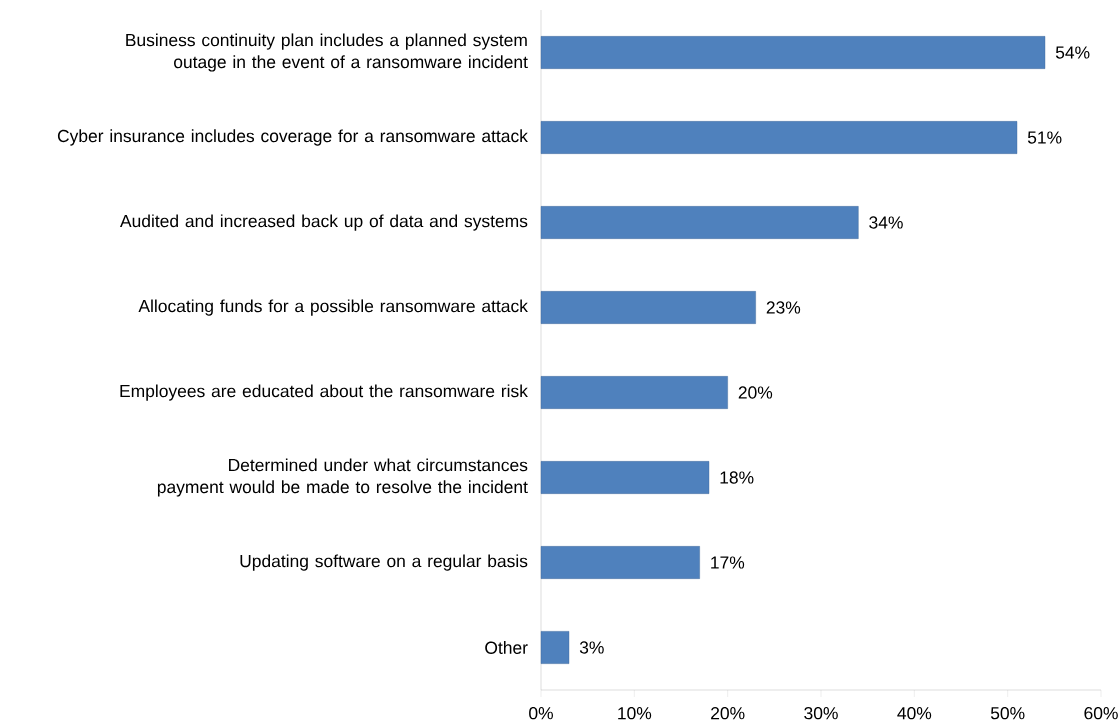 The image size is (1119, 727). I want to click on y-tick-label: Employees are educated about the ransomware risk, so click(324, 392).